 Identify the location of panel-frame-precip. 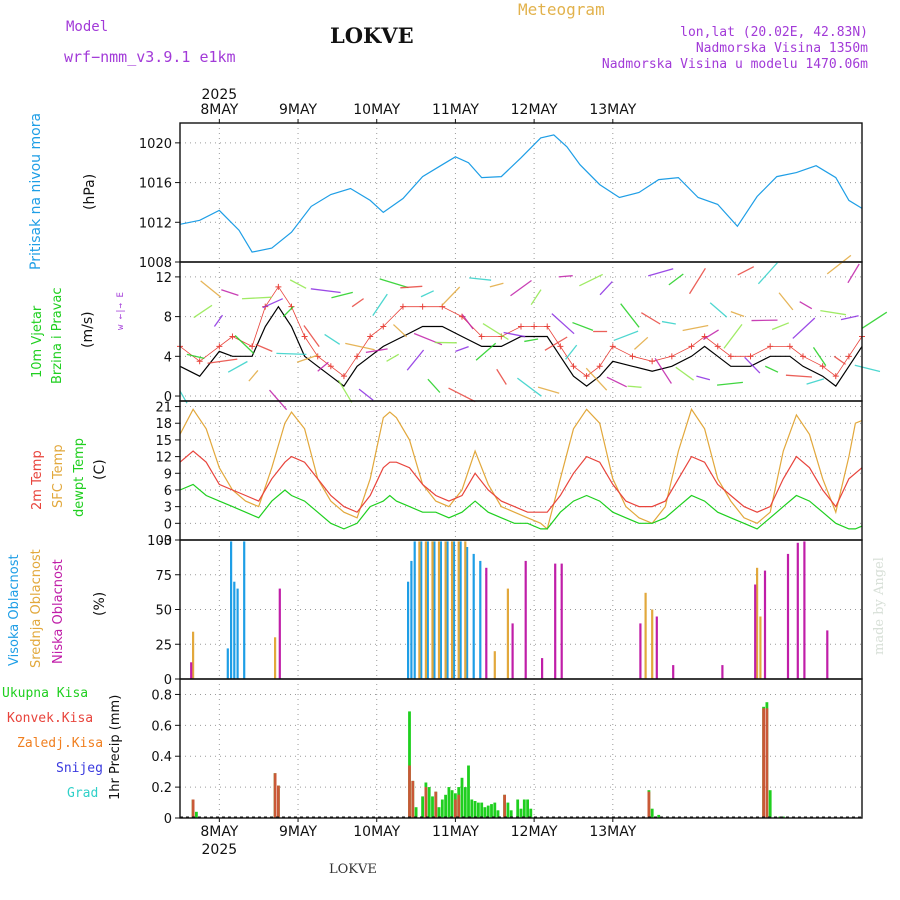
(521, 748).